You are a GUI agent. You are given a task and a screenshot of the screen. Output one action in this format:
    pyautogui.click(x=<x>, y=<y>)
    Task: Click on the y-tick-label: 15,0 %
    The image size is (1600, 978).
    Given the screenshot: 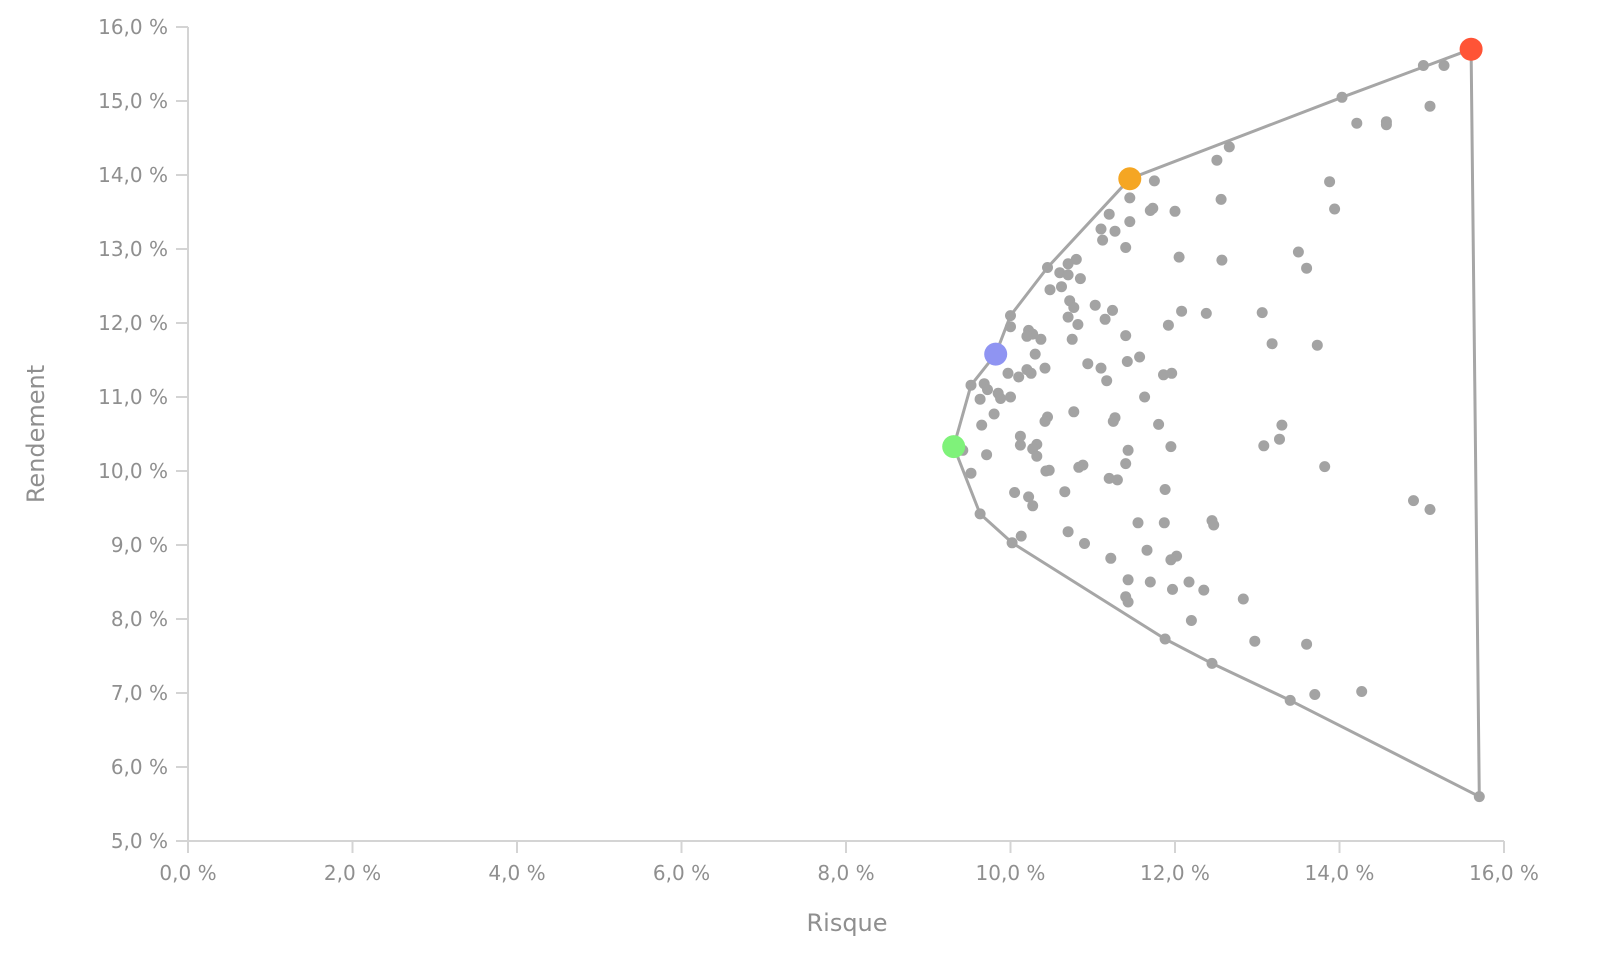 What is the action you would take?
    pyautogui.click(x=133, y=101)
    